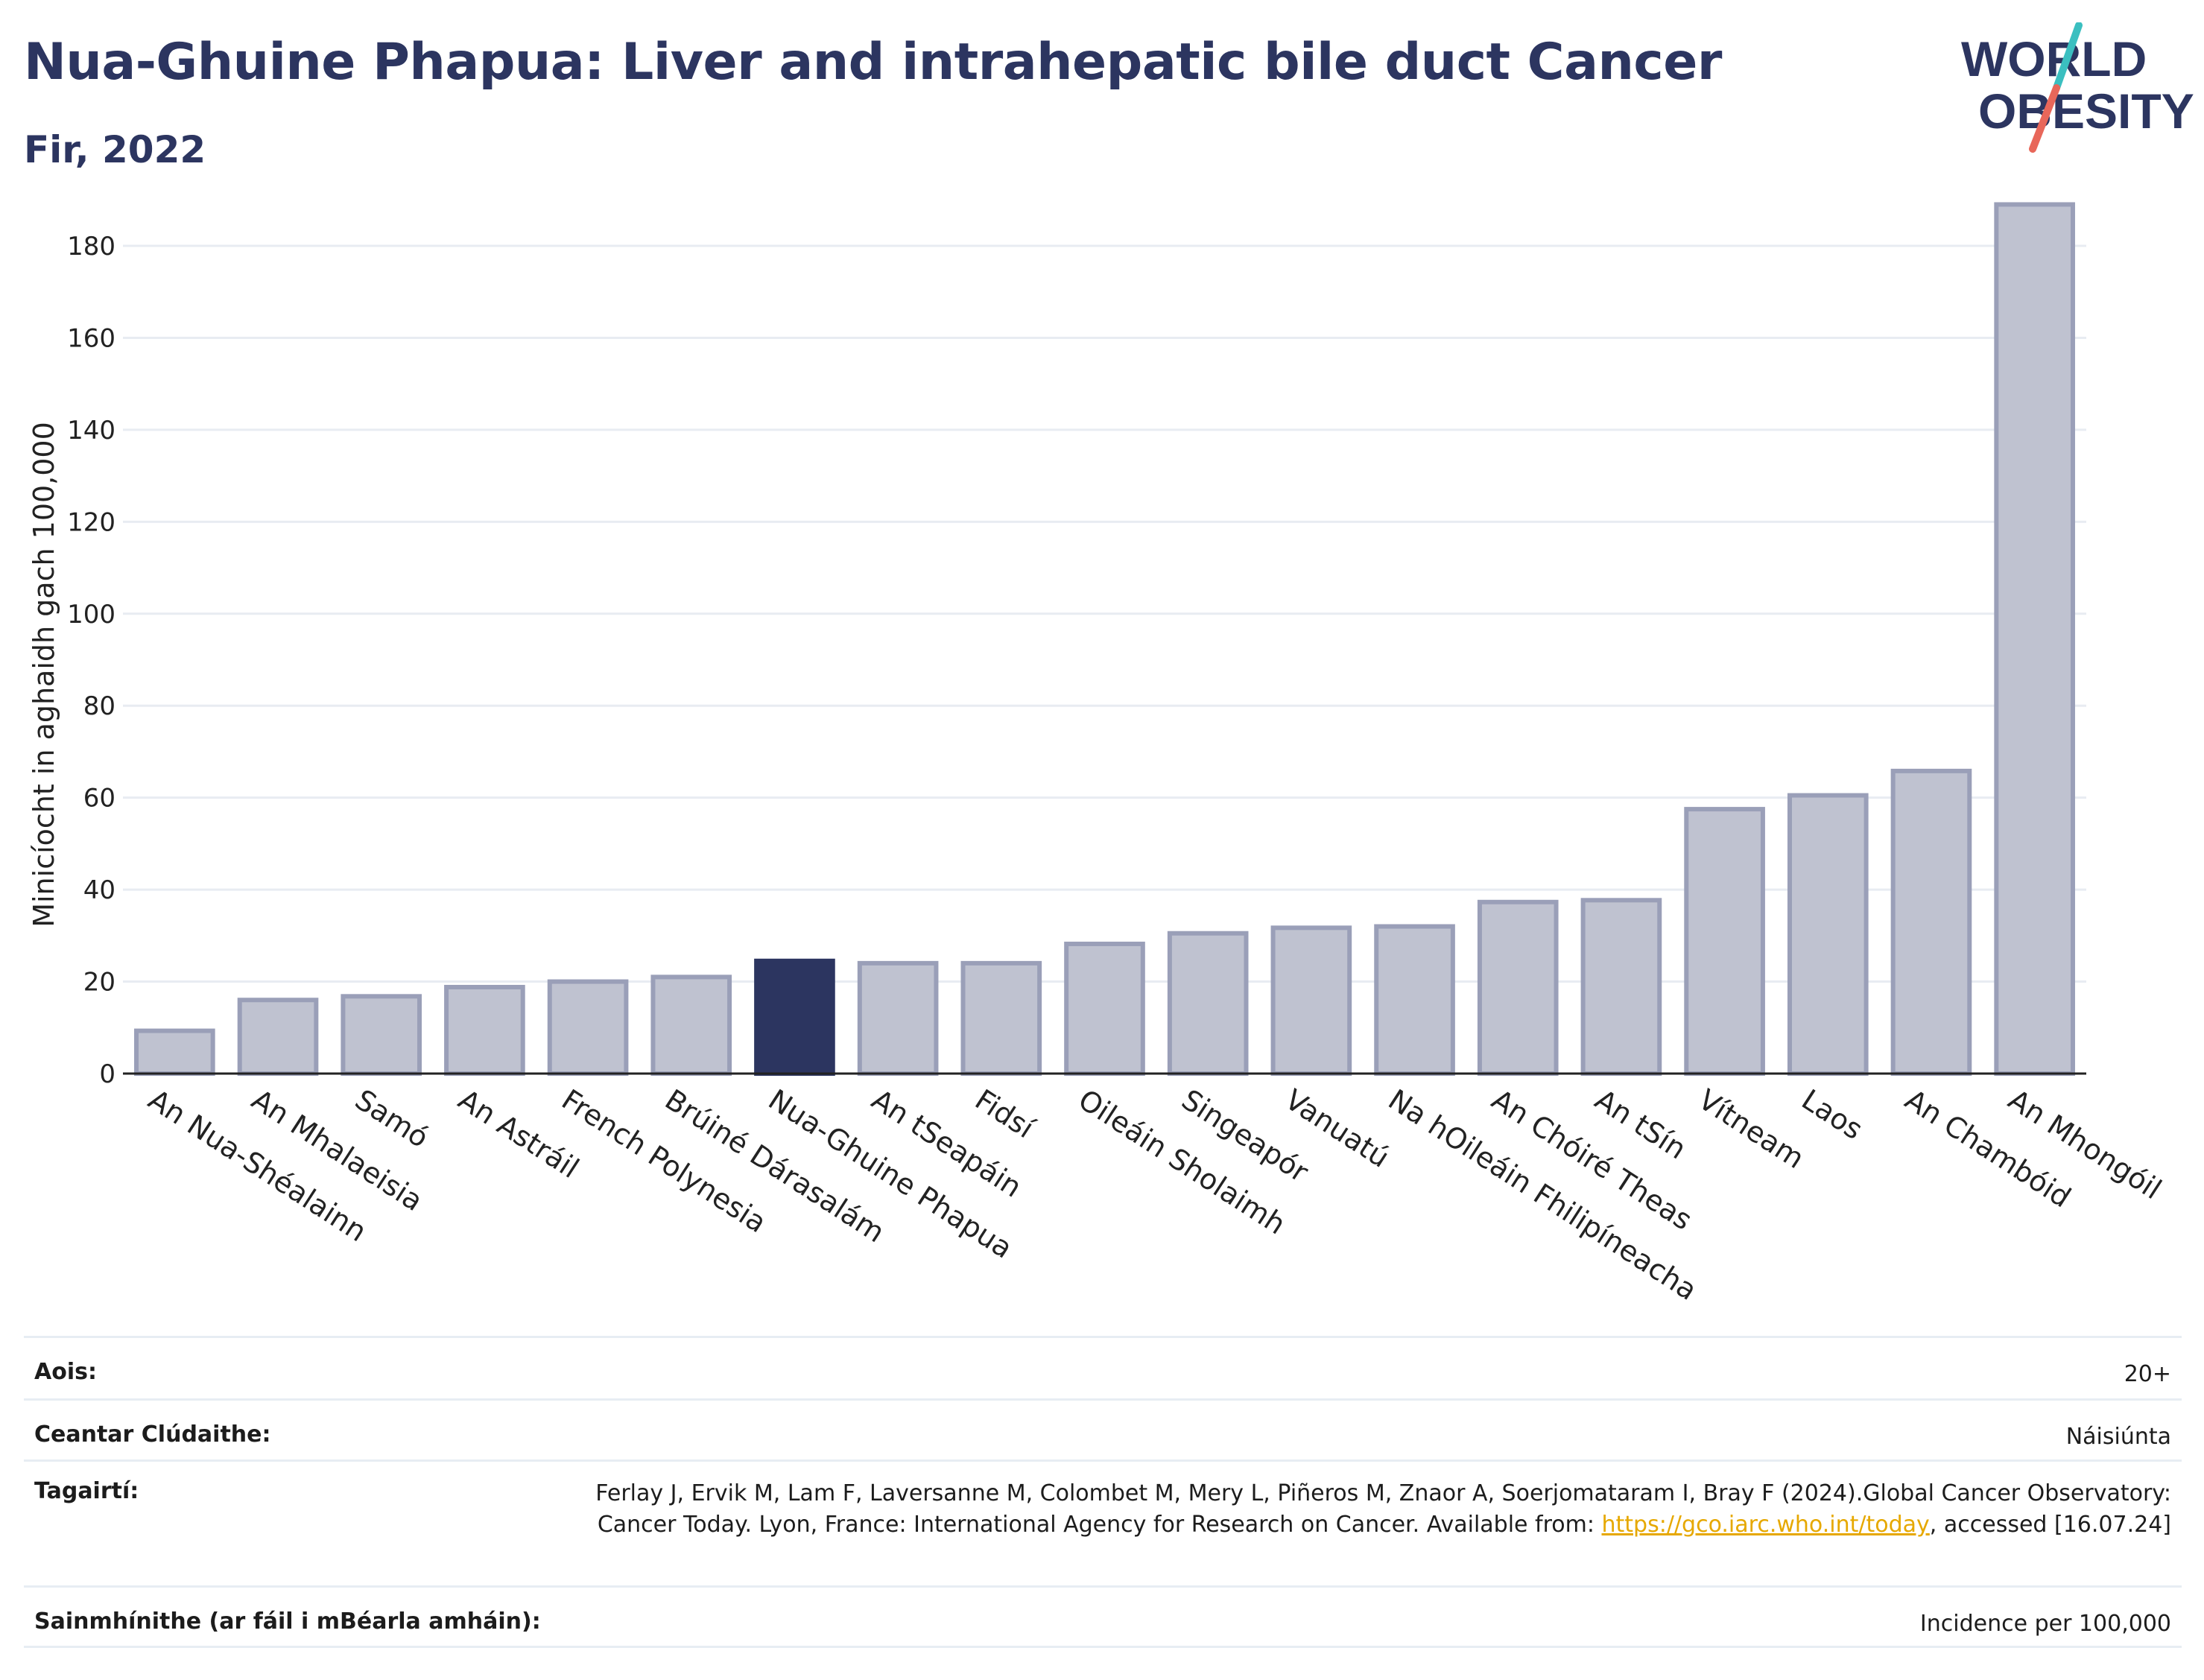 This screenshot has height=1680, width=2204. What do you see at coordinates (86, 1491) in the screenshot?
I see `meta-key-references: Tagairtí:` at bounding box center [86, 1491].